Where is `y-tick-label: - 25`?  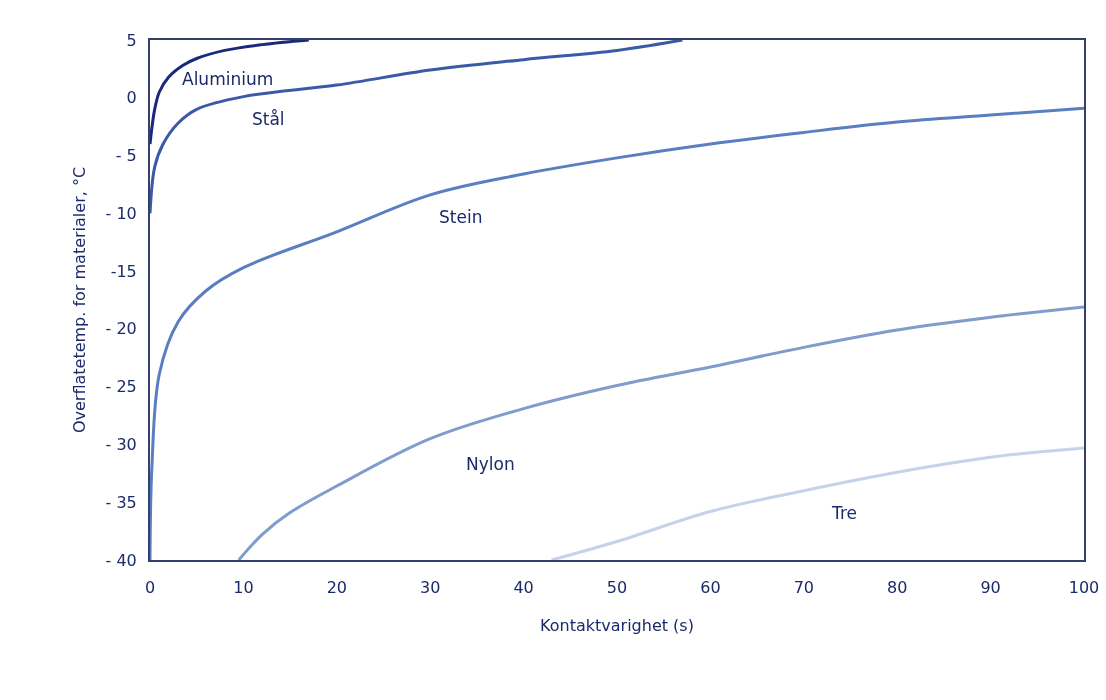
y-tick-label: - 25 is located at coordinates (121, 387).